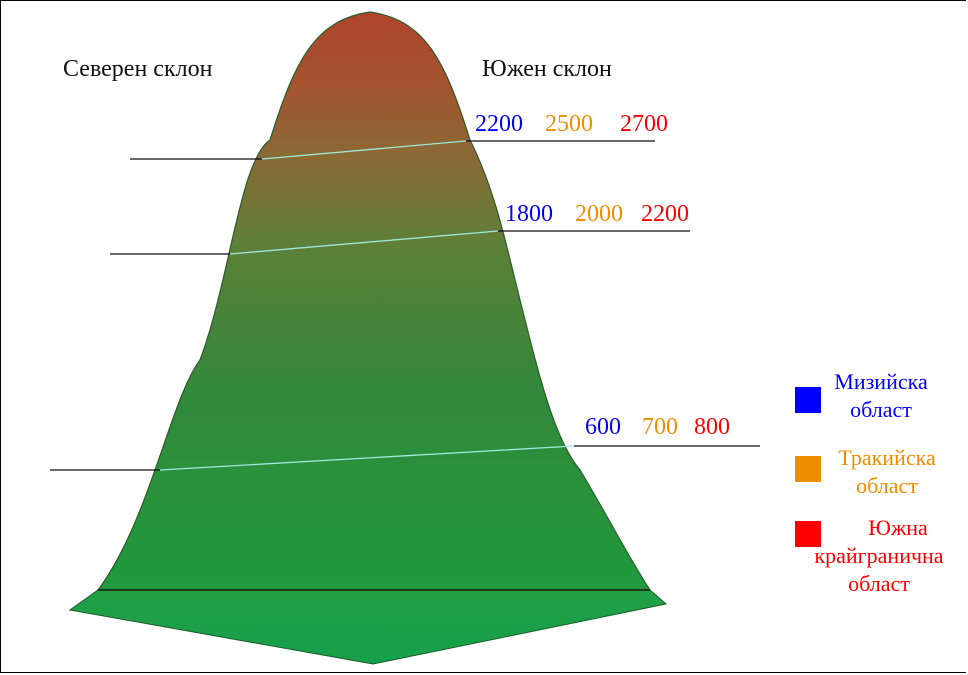  What do you see at coordinates (368, 627) in the screenshot?
I see `mountain-base` at bounding box center [368, 627].